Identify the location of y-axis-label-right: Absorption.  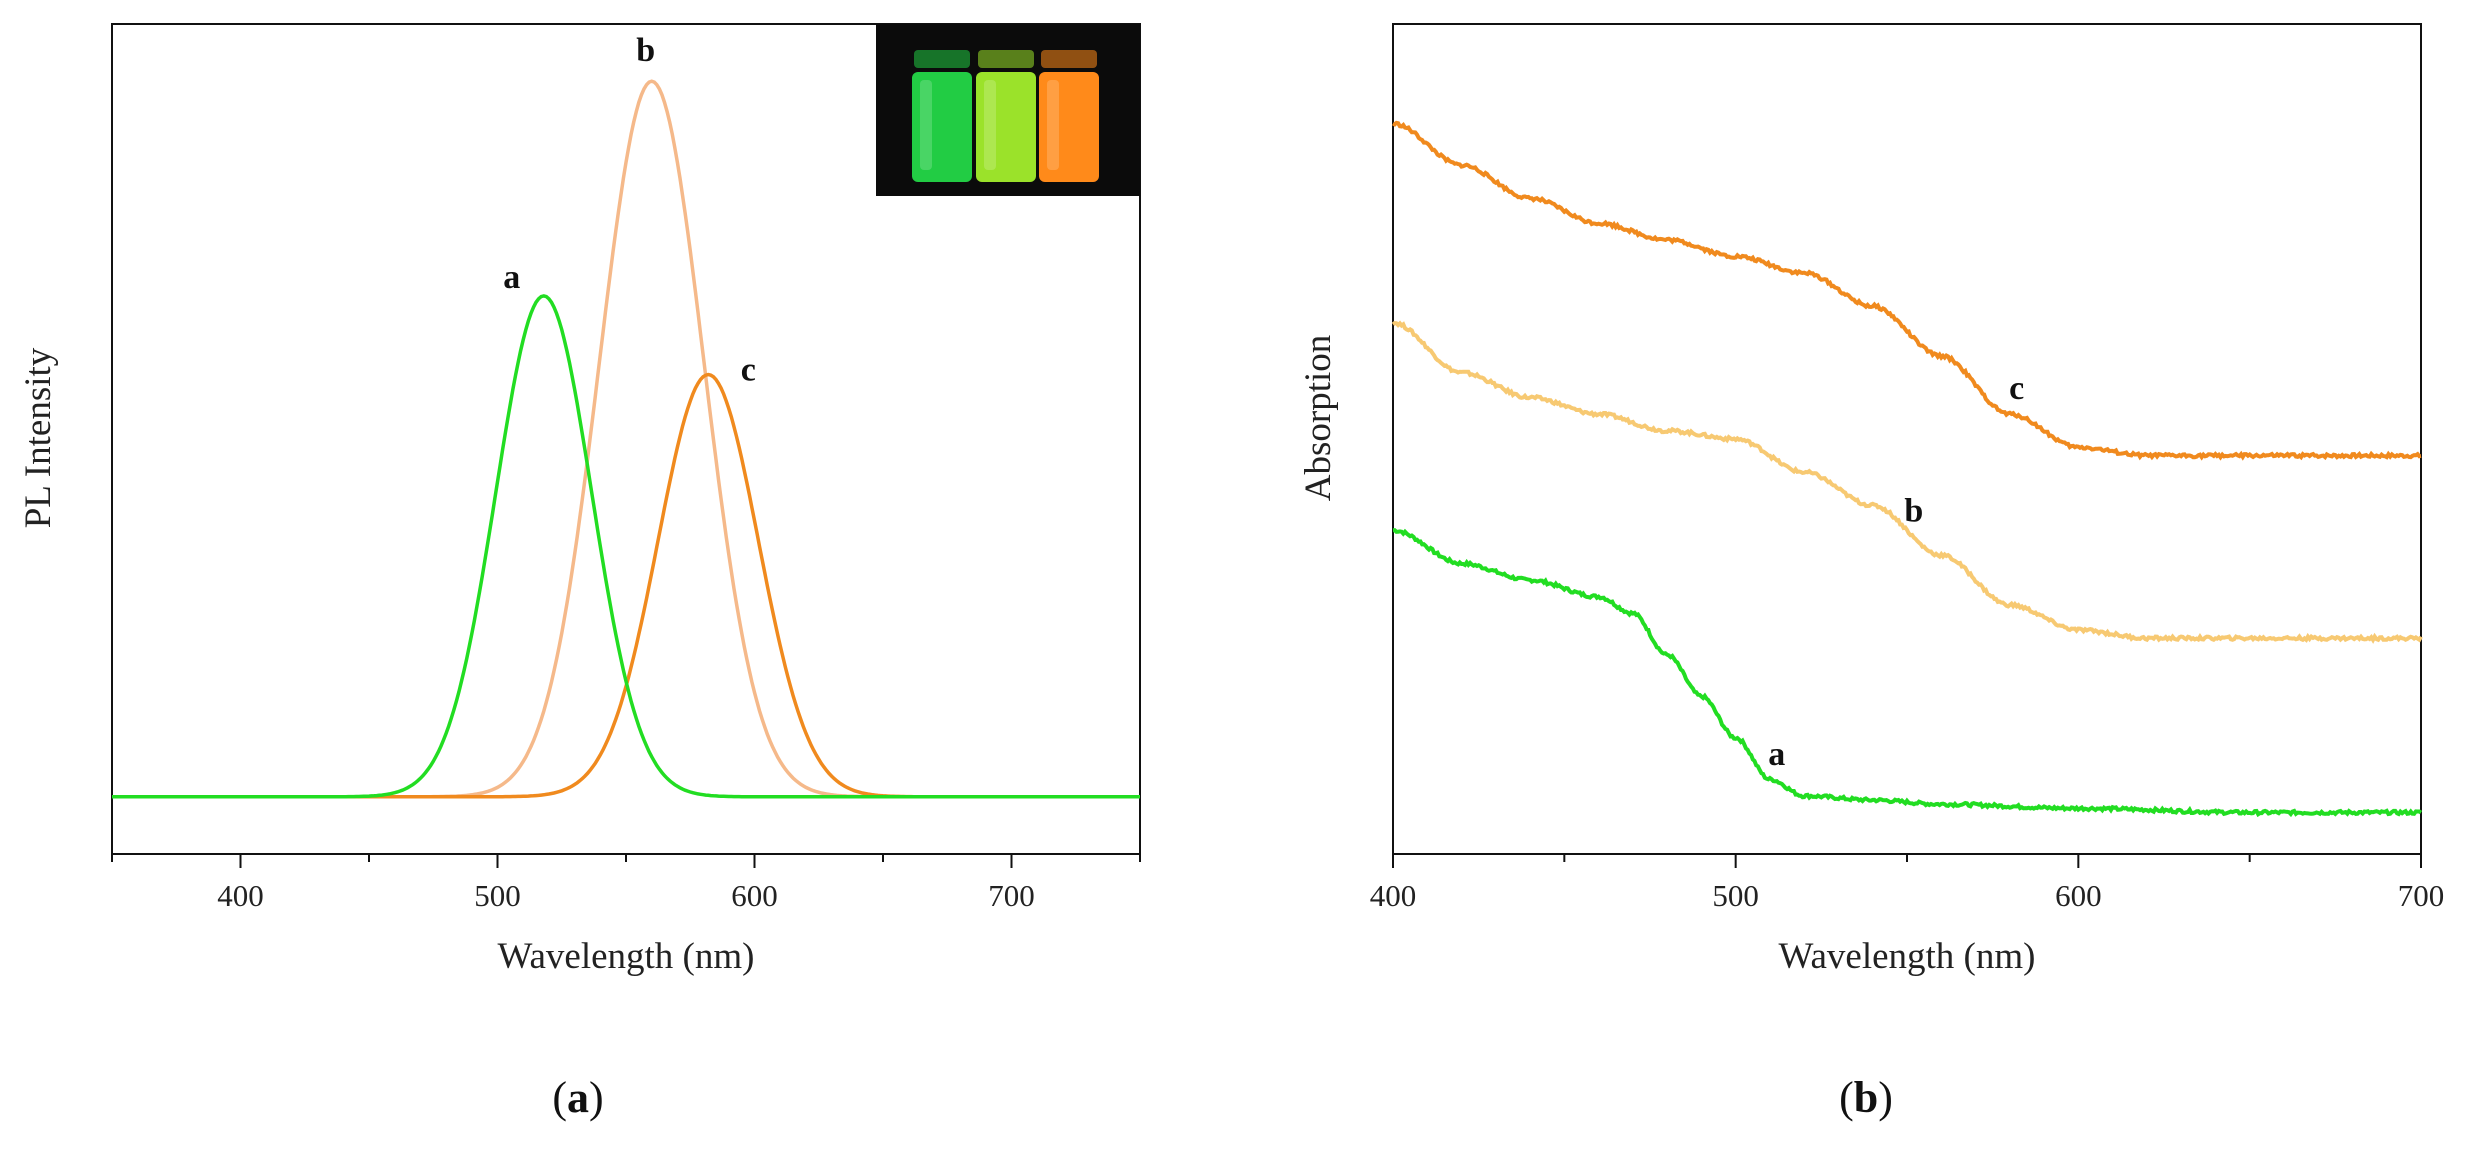
(1318, 418).